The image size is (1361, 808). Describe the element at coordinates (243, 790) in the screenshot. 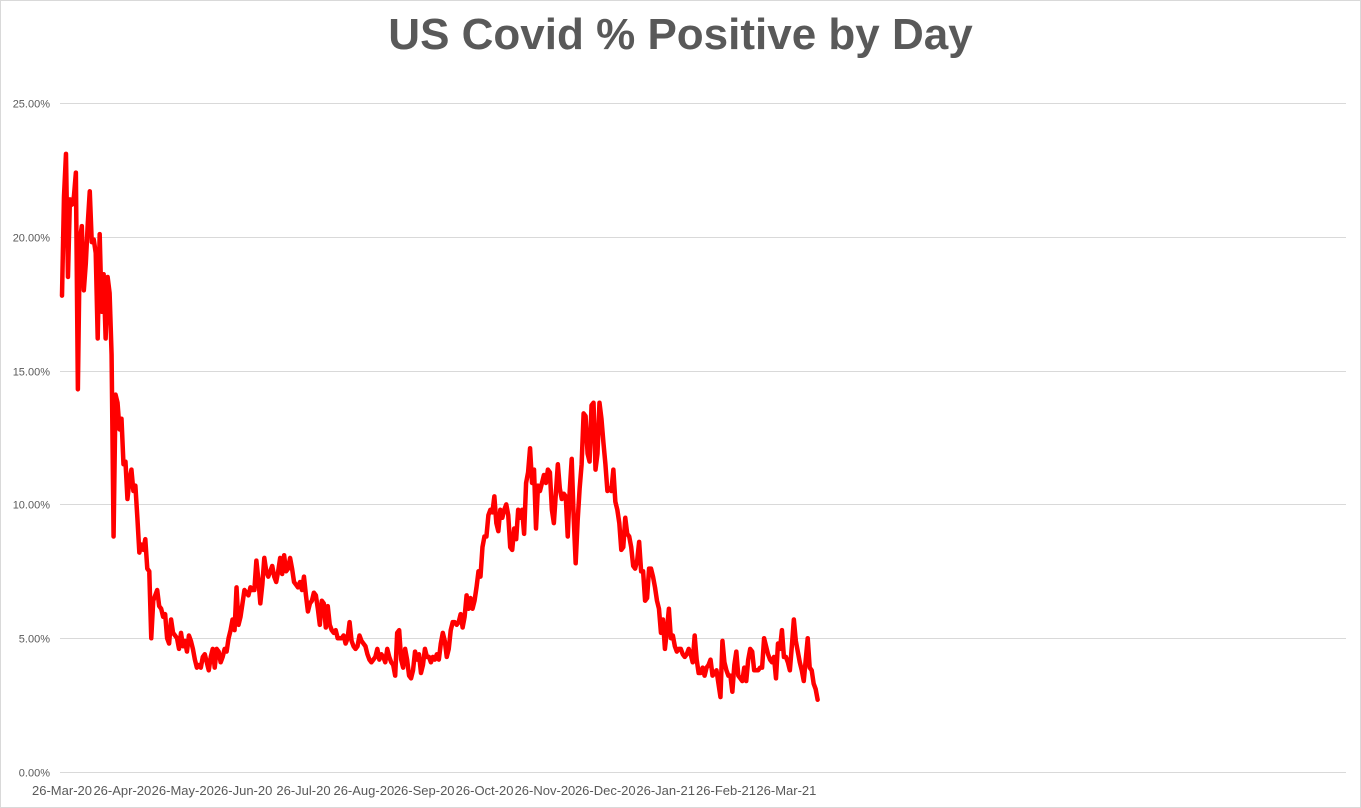

I see `x-tick-label: 26-Jun-20` at that location.